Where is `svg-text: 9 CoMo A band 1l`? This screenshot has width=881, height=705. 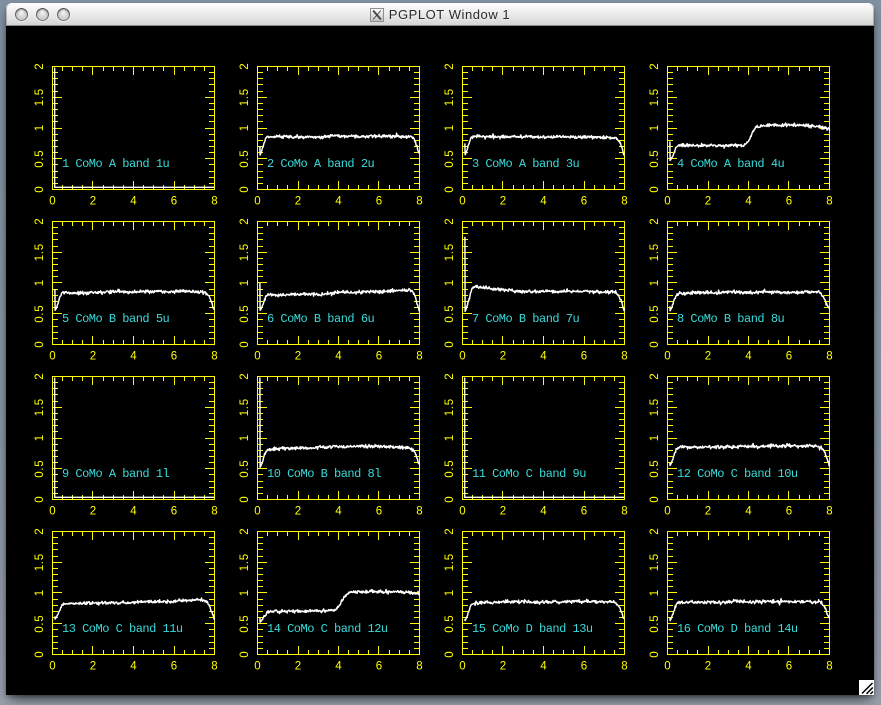
svg-text: 9 CoMo A band 1l is located at coordinates (116, 474).